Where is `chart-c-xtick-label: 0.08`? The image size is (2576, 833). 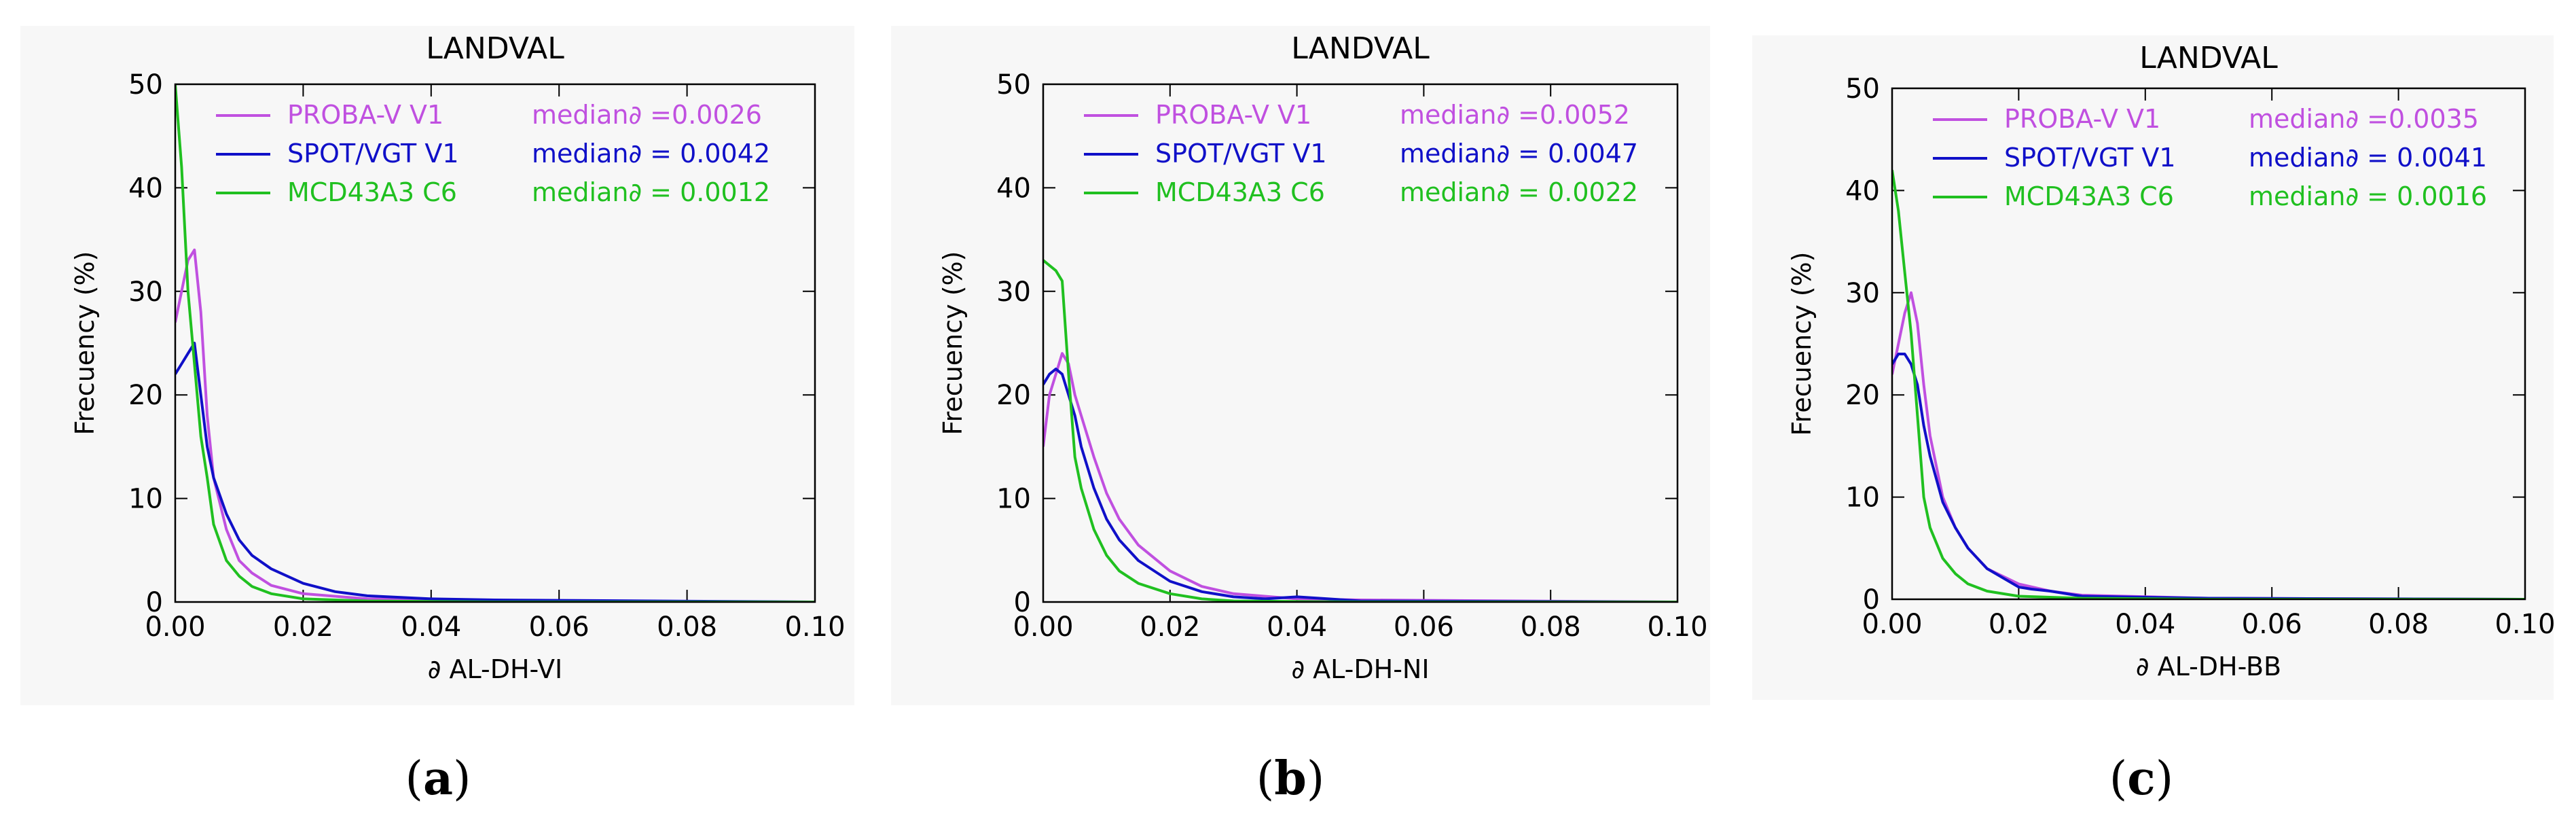 chart-c-xtick-label: 0.08 is located at coordinates (2398, 624).